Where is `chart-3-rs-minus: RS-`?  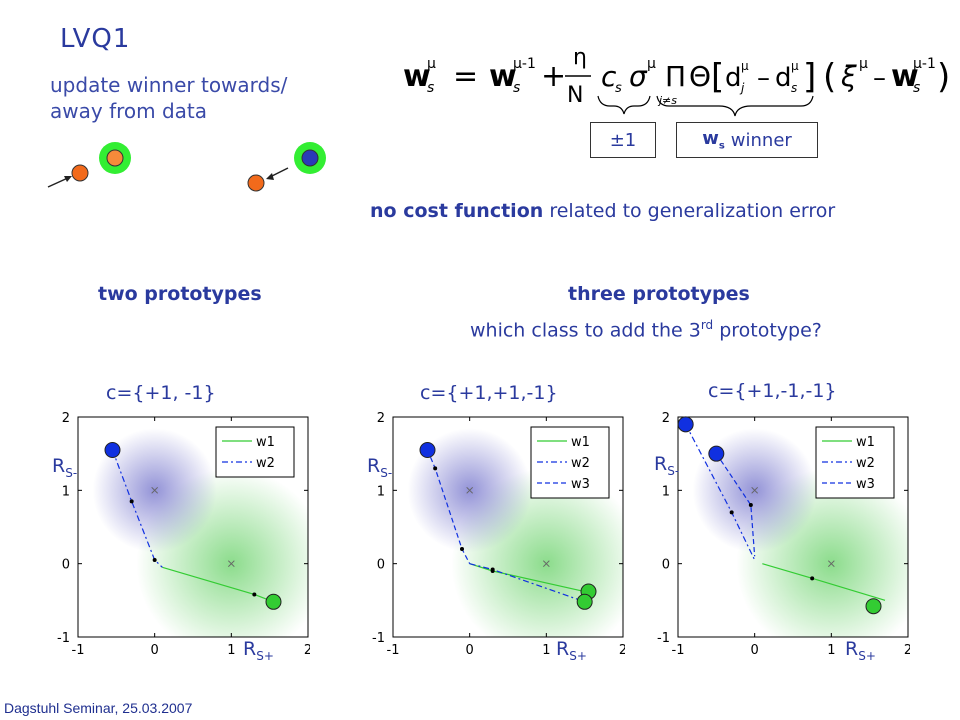 chart-3-rs-minus: RS- is located at coordinates (667, 465).